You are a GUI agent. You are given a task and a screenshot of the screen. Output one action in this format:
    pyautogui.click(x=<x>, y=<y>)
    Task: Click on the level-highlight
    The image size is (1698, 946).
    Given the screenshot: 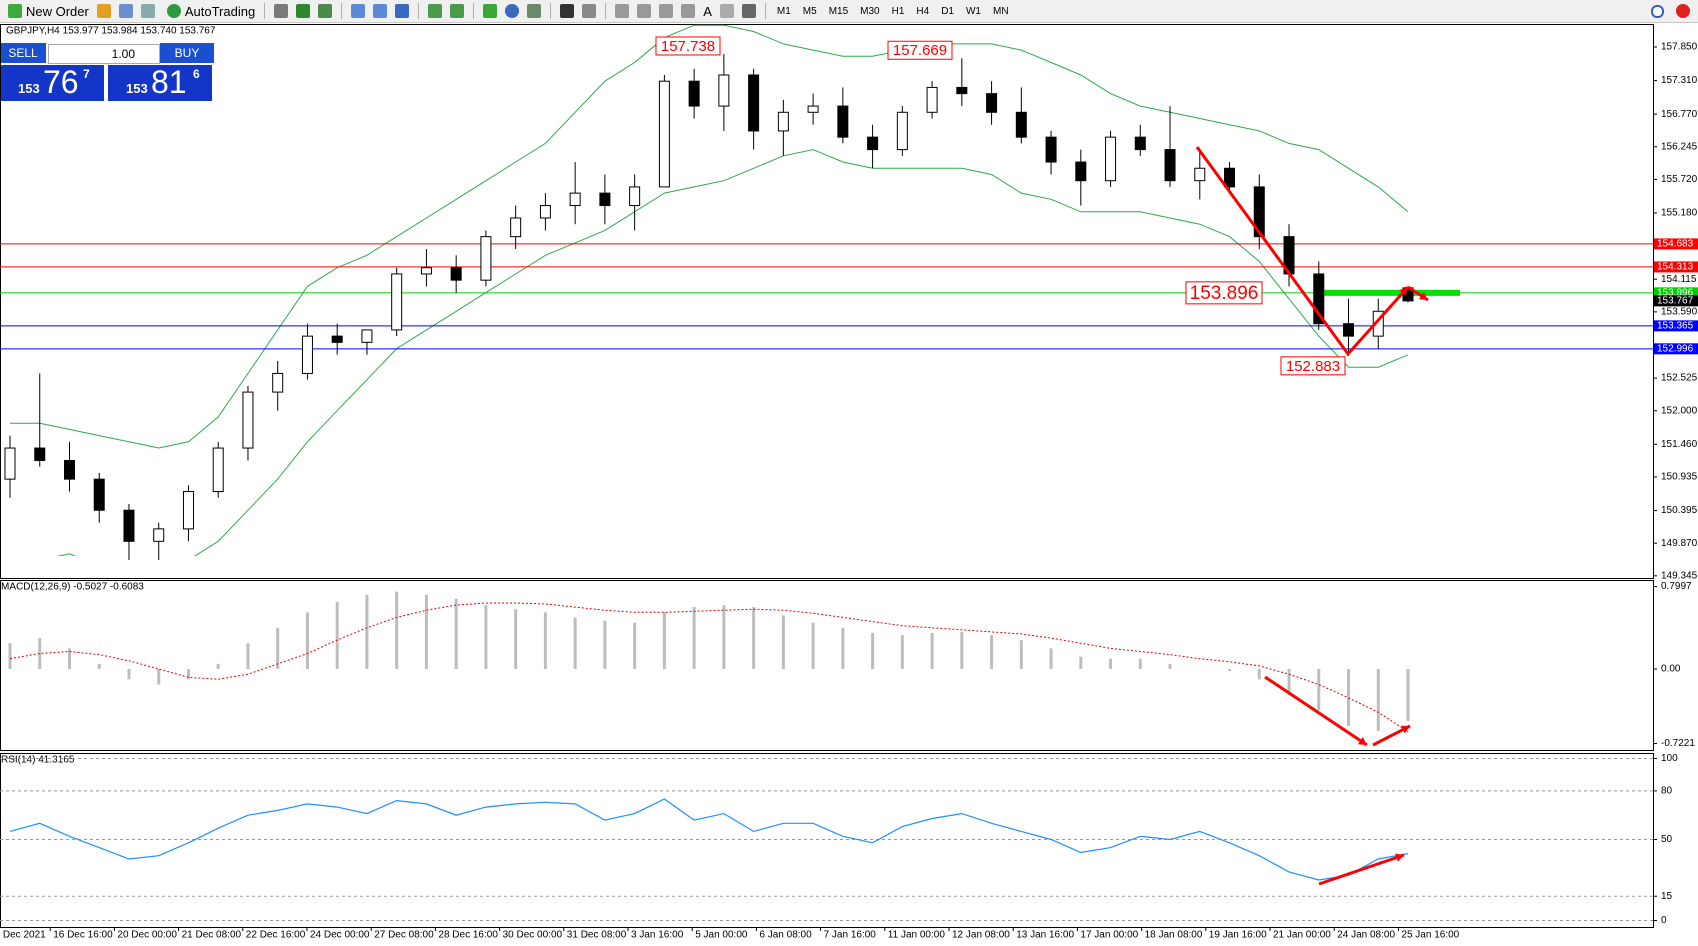 What is the action you would take?
    pyautogui.click(x=1388, y=292)
    